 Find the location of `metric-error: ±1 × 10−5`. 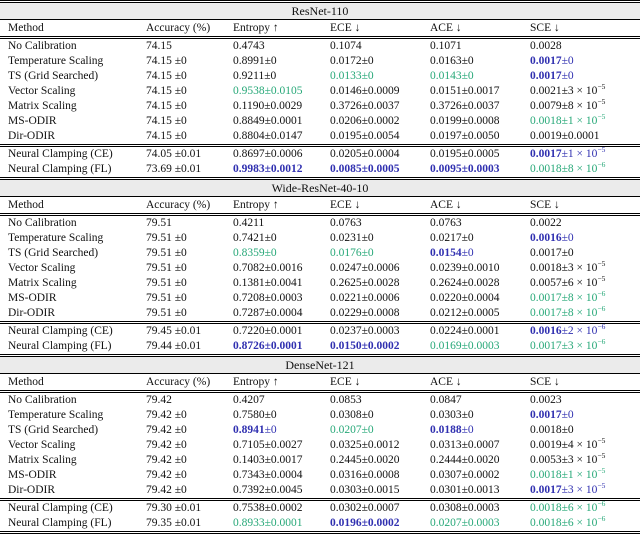

metric-error: ±1 × 10−5 is located at coordinates (583, 473).